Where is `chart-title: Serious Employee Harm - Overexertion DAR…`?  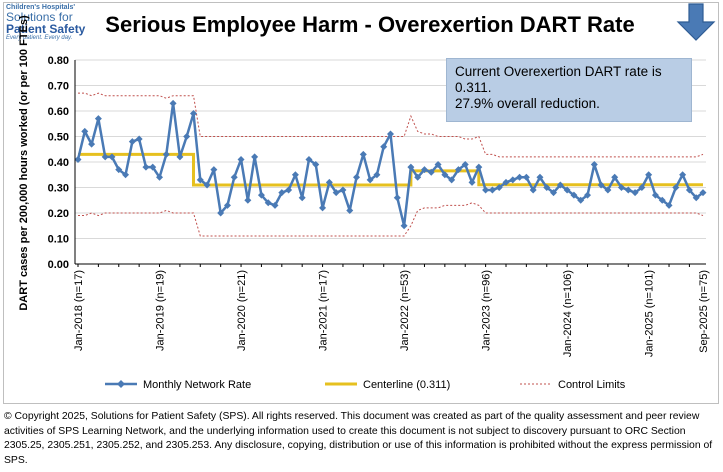
chart-title: Serious Employee Harm - Overexertion DAR… is located at coordinates (370, 24).